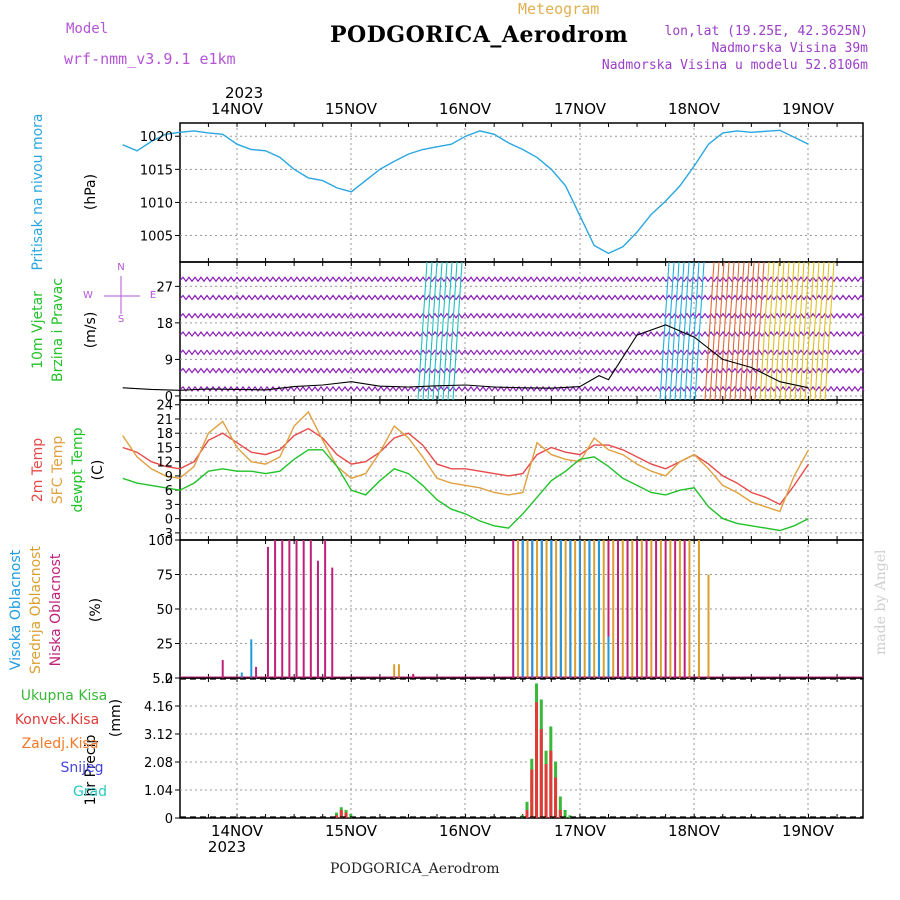 The image size is (900, 900). I want to click on year-label-bottom: 2023, so click(227, 847).